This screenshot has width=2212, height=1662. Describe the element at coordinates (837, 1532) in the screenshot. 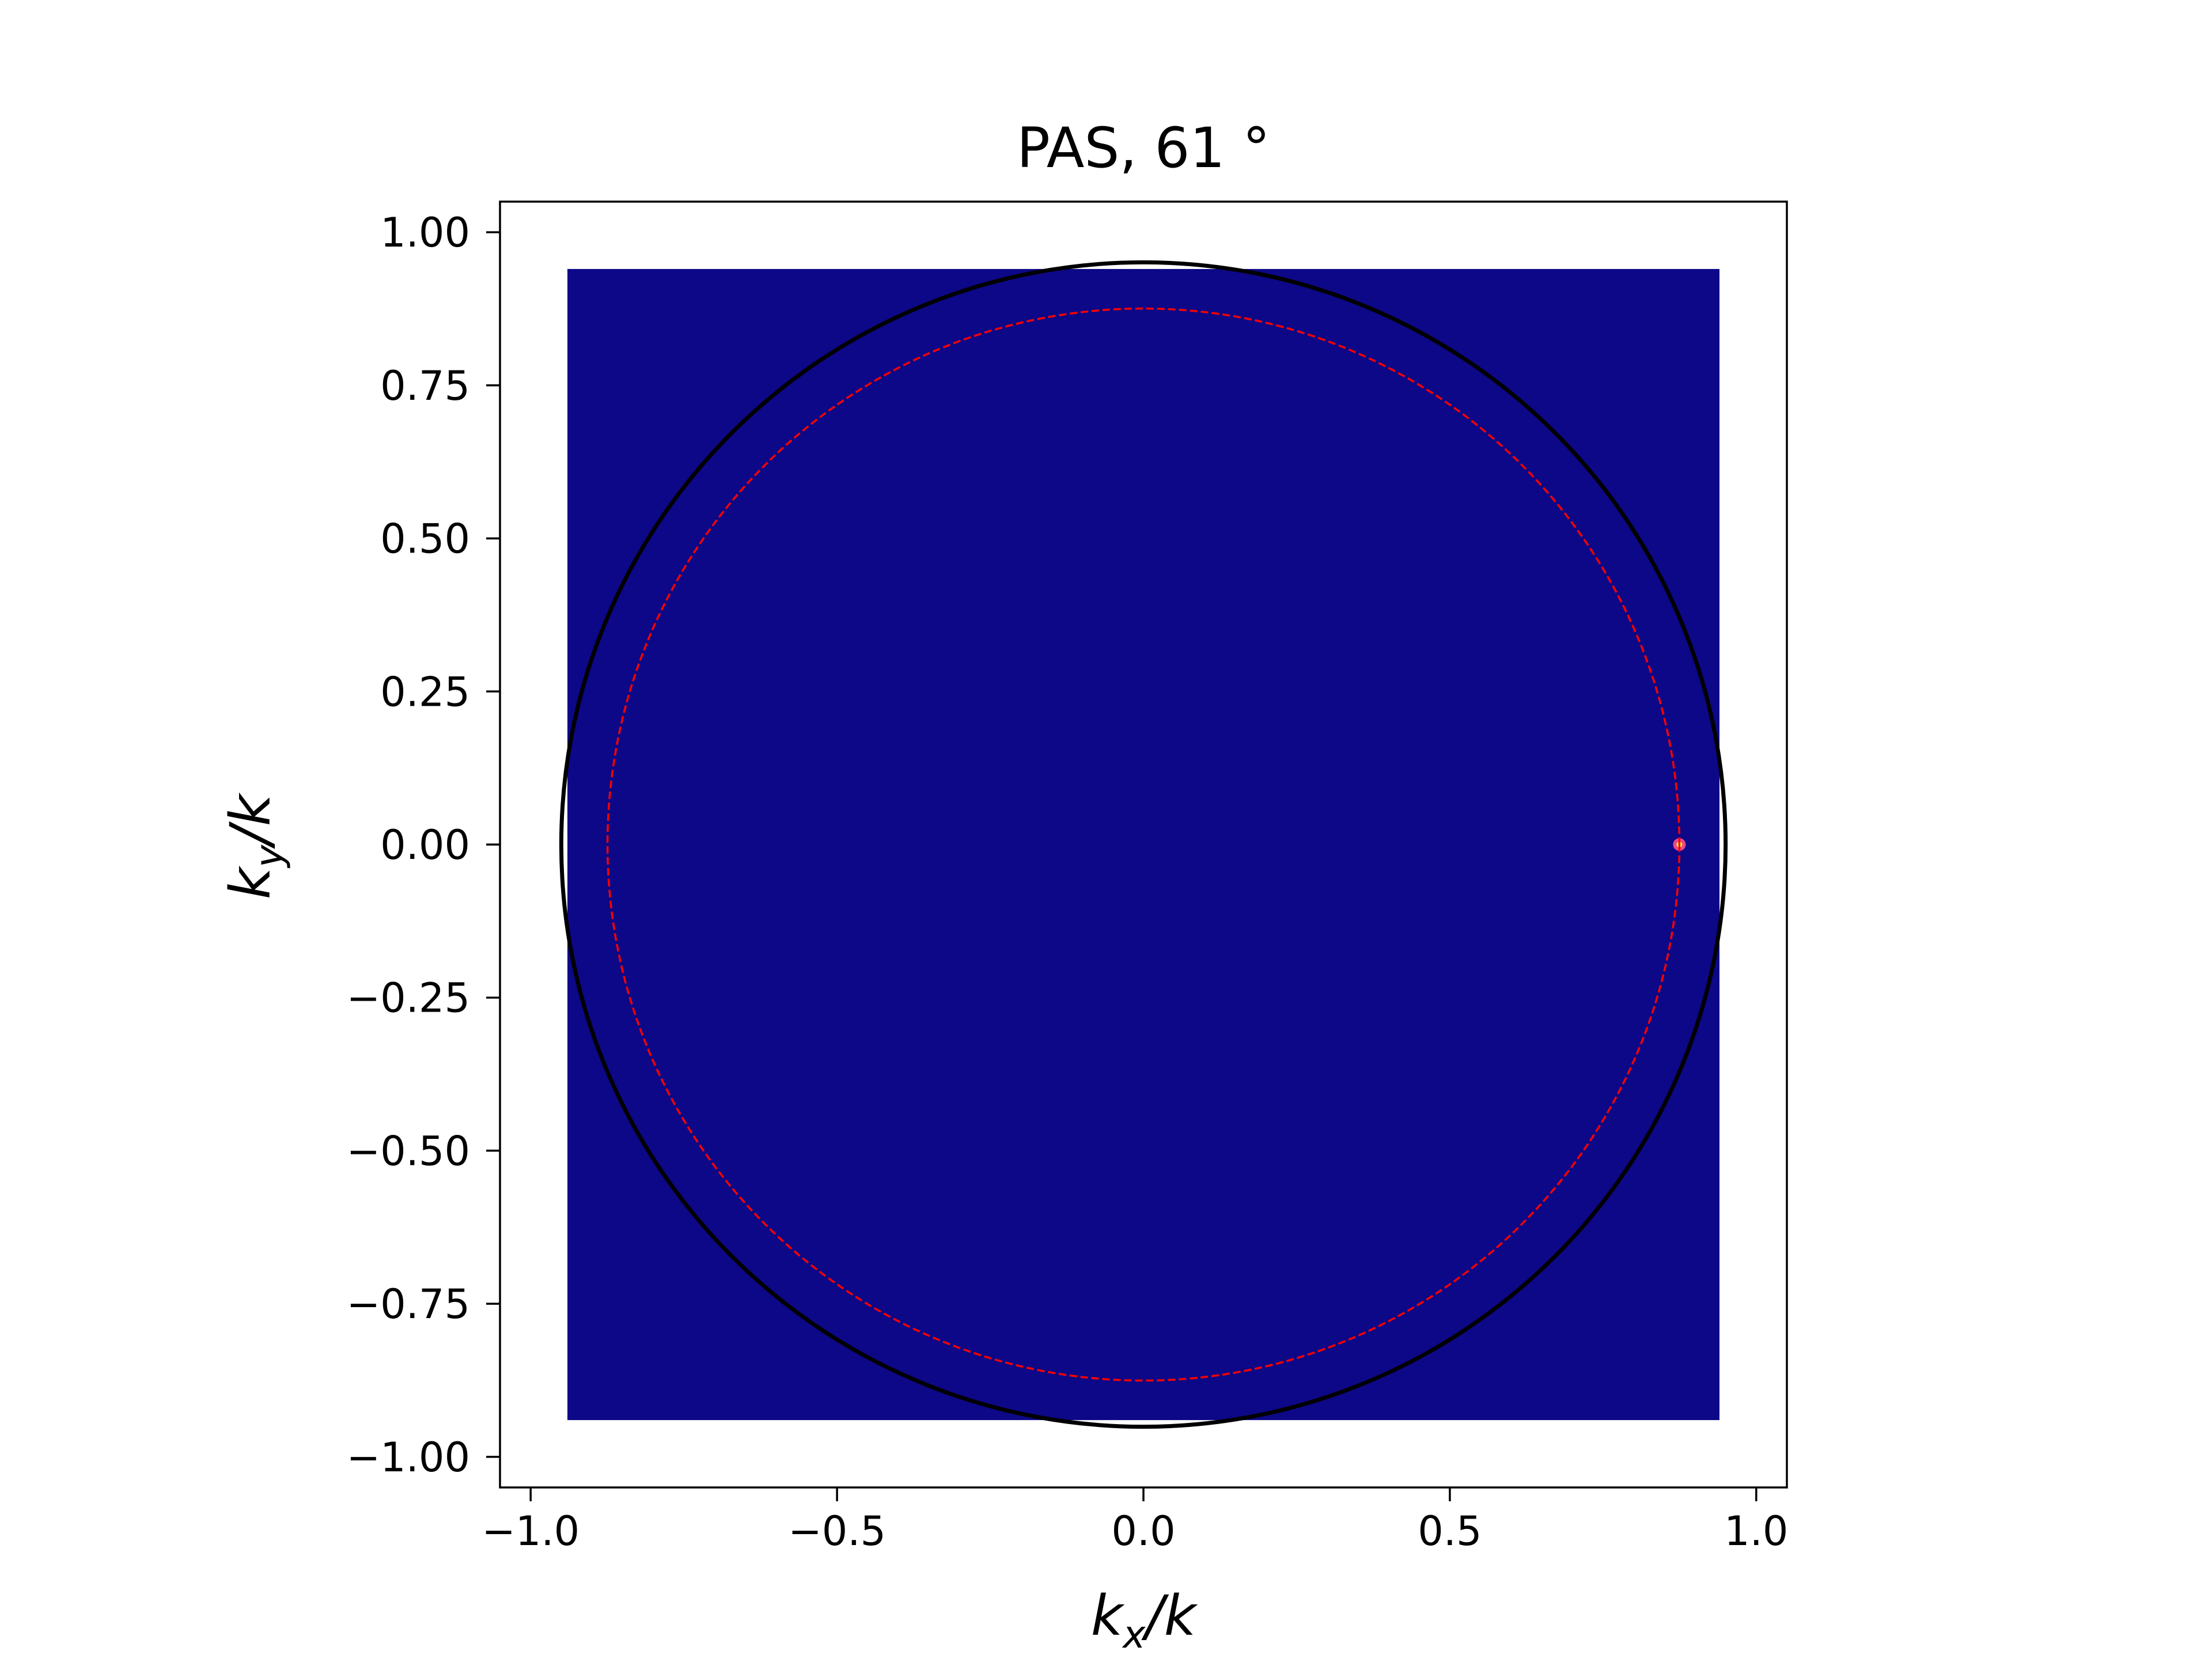

I see `x-tick-label: −0.5` at that location.